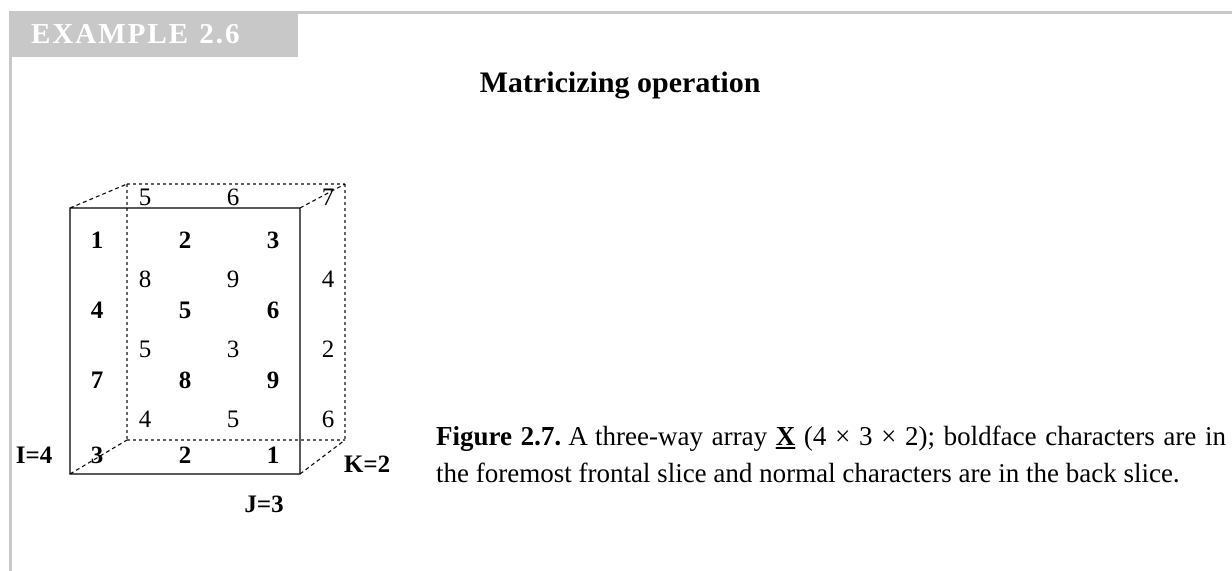 Image resolution: width=1232 pixels, height=571 pixels. What do you see at coordinates (145, 419) in the screenshot?
I see `back-slice-value-r4-c1: 4` at bounding box center [145, 419].